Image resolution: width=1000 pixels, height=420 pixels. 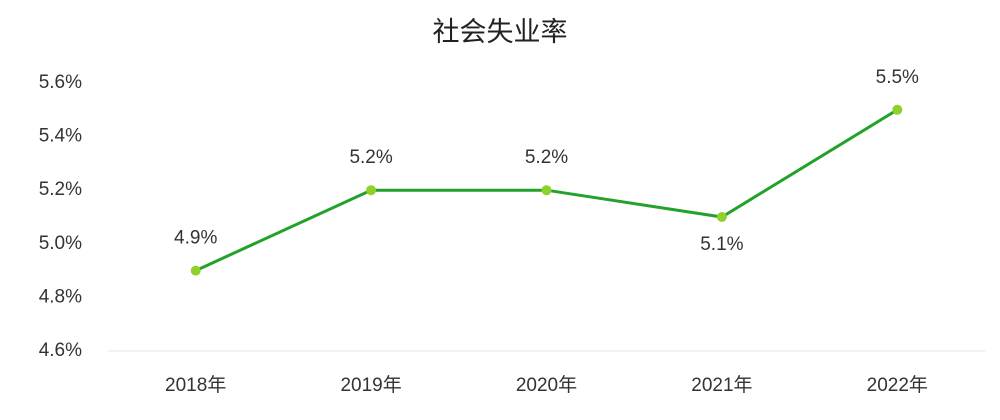 What do you see at coordinates (195, 238) in the screenshot?
I see `data-label: 4.9%` at bounding box center [195, 238].